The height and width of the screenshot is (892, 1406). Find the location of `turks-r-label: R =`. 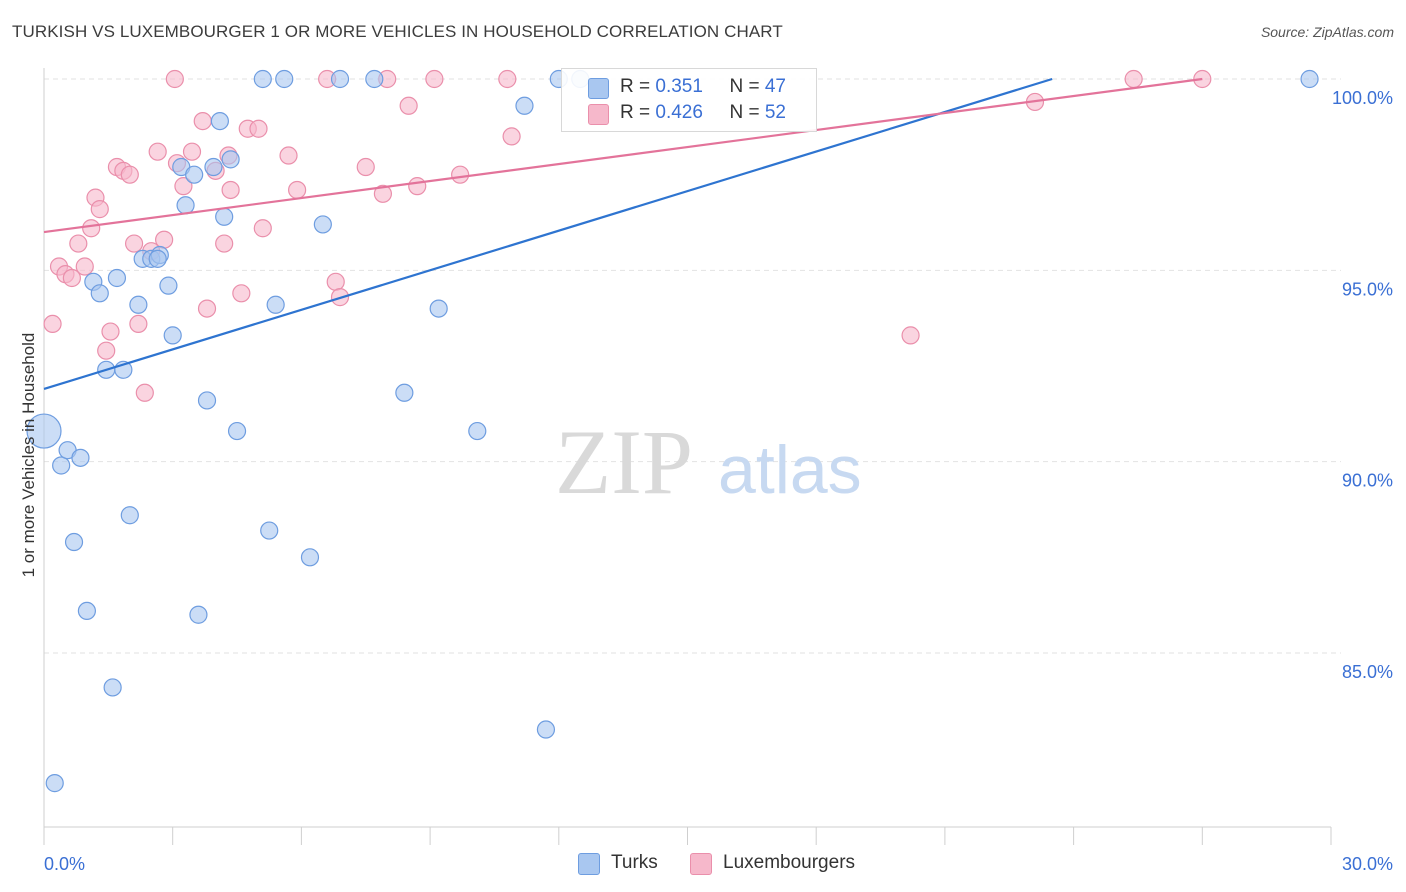

turks-r-label: R = is located at coordinates (638, 86).